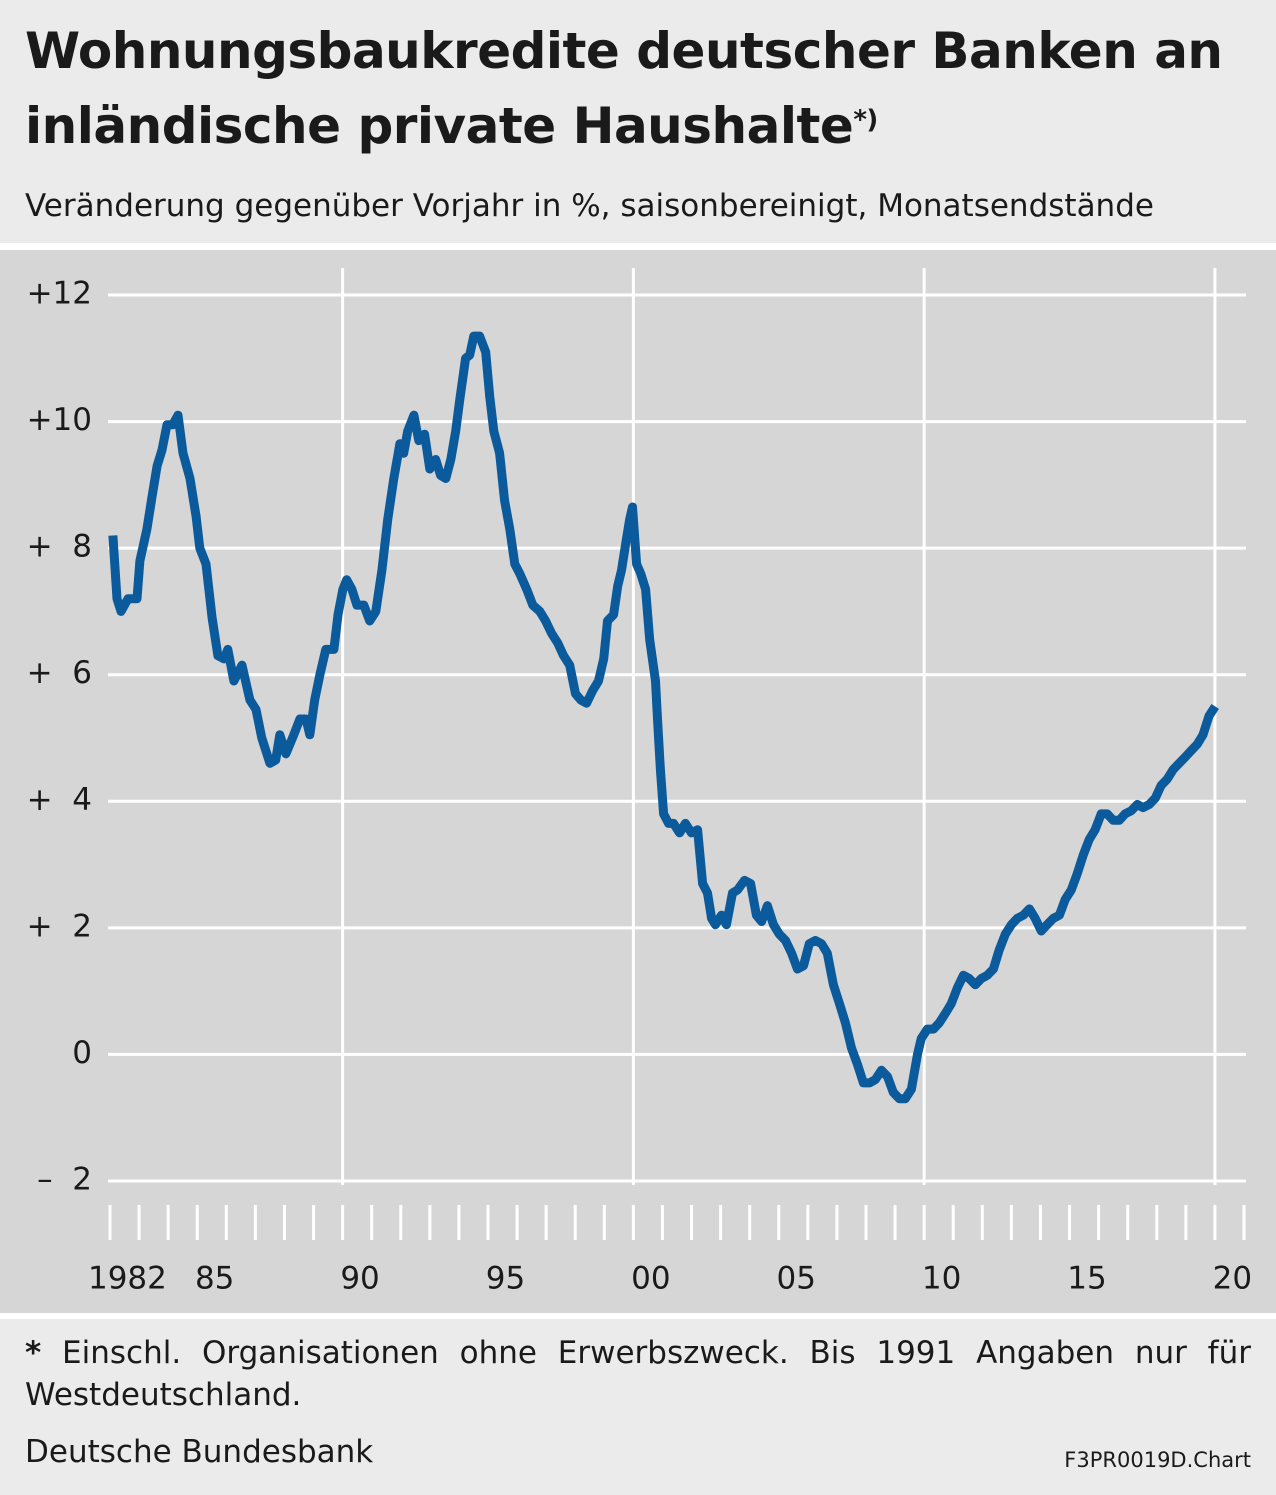  I want to click on y-tick-label: +12, so click(59, 294).